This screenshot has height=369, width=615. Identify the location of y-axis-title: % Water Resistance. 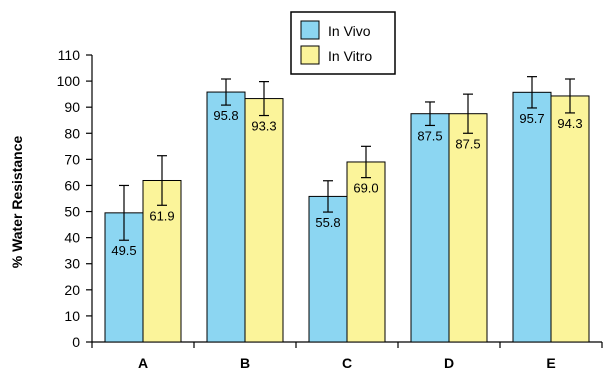
(17, 202).